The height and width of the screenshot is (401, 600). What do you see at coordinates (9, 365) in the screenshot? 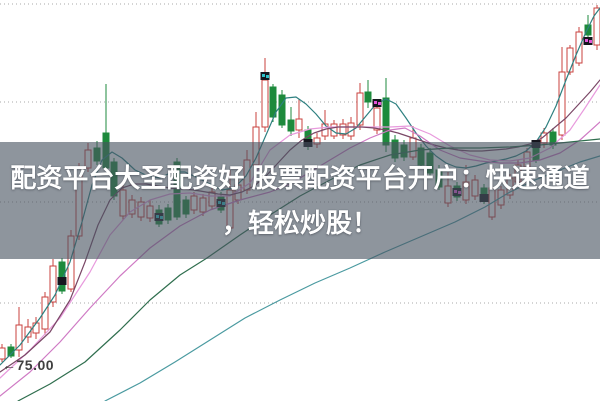
I see `left-arrow-icon: ←` at bounding box center [9, 365].